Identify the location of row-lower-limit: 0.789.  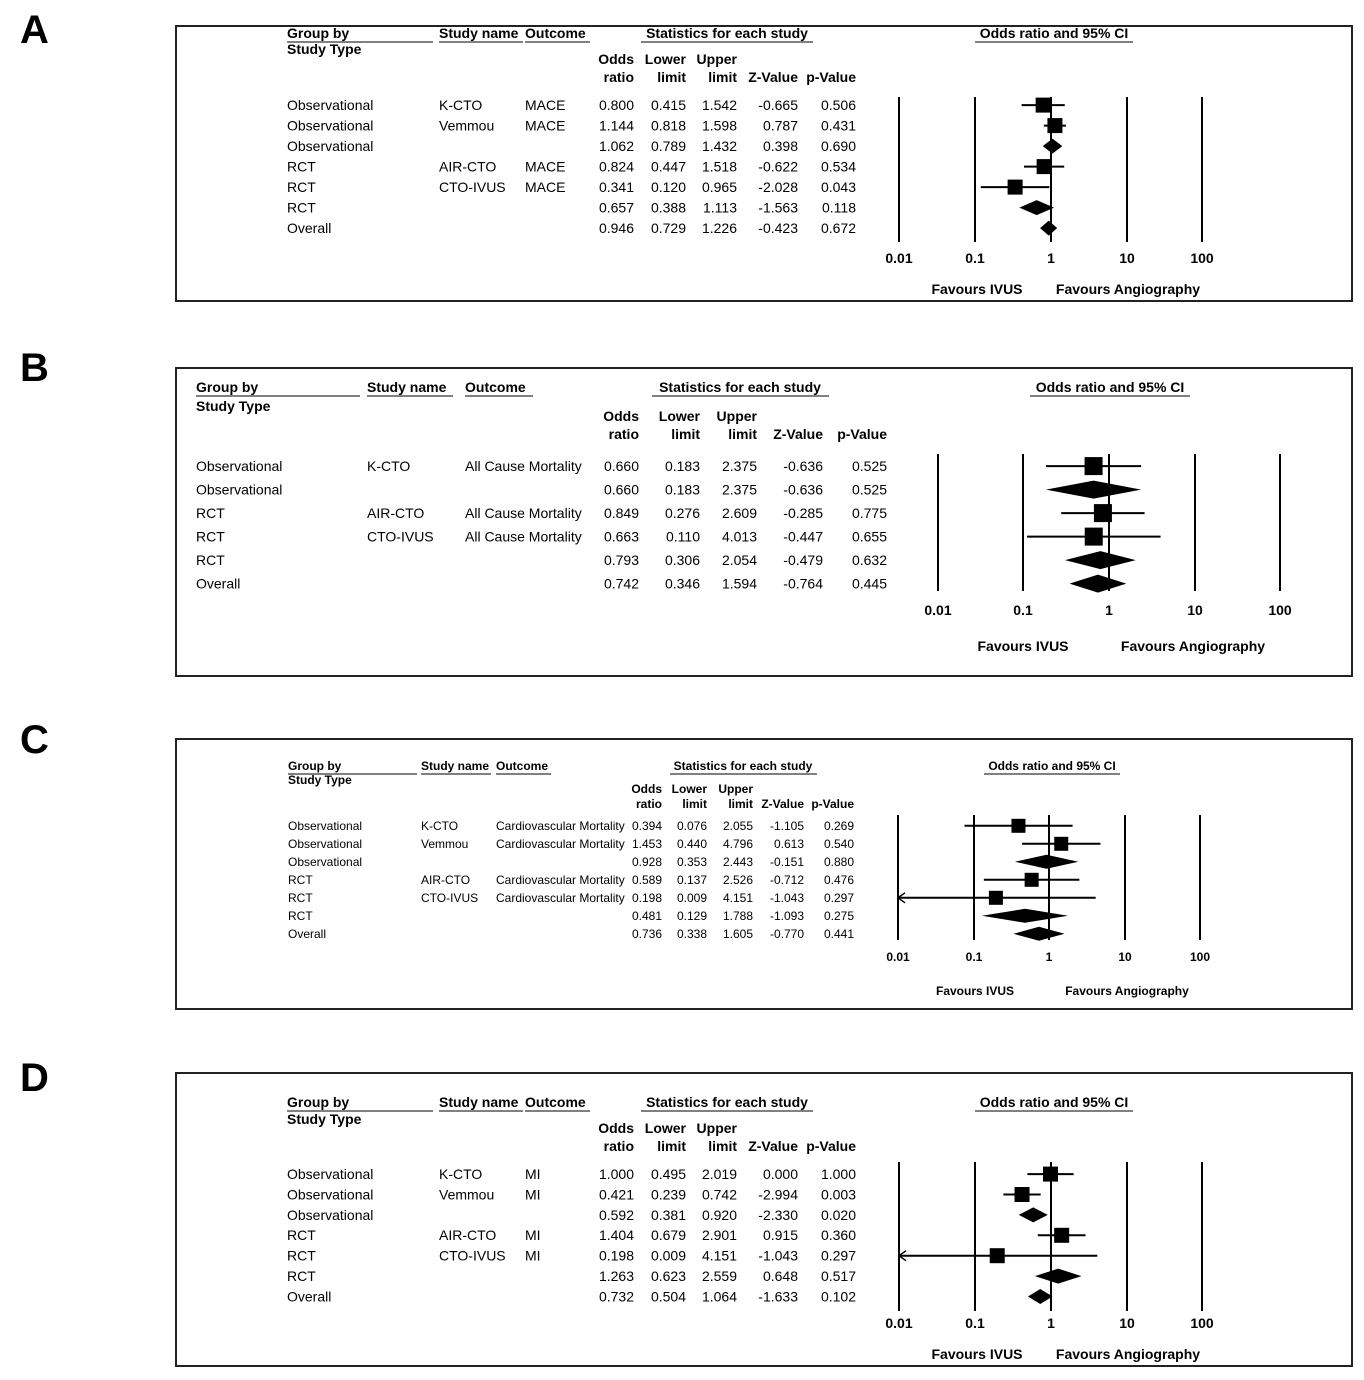
(668, 146).